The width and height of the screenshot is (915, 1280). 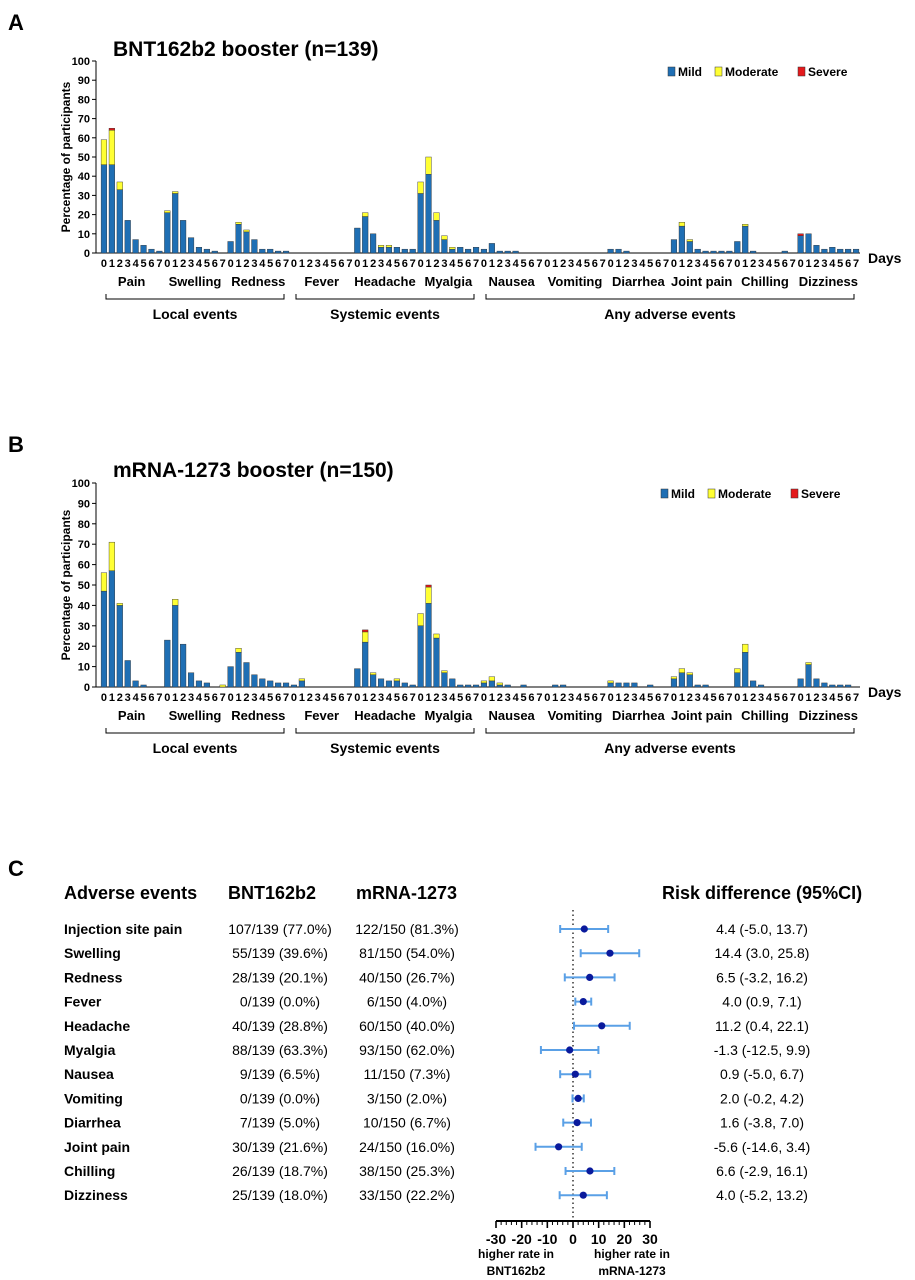 I want to click on row-group2: 93/150 (62.0%), so click(x=407, y=1050).